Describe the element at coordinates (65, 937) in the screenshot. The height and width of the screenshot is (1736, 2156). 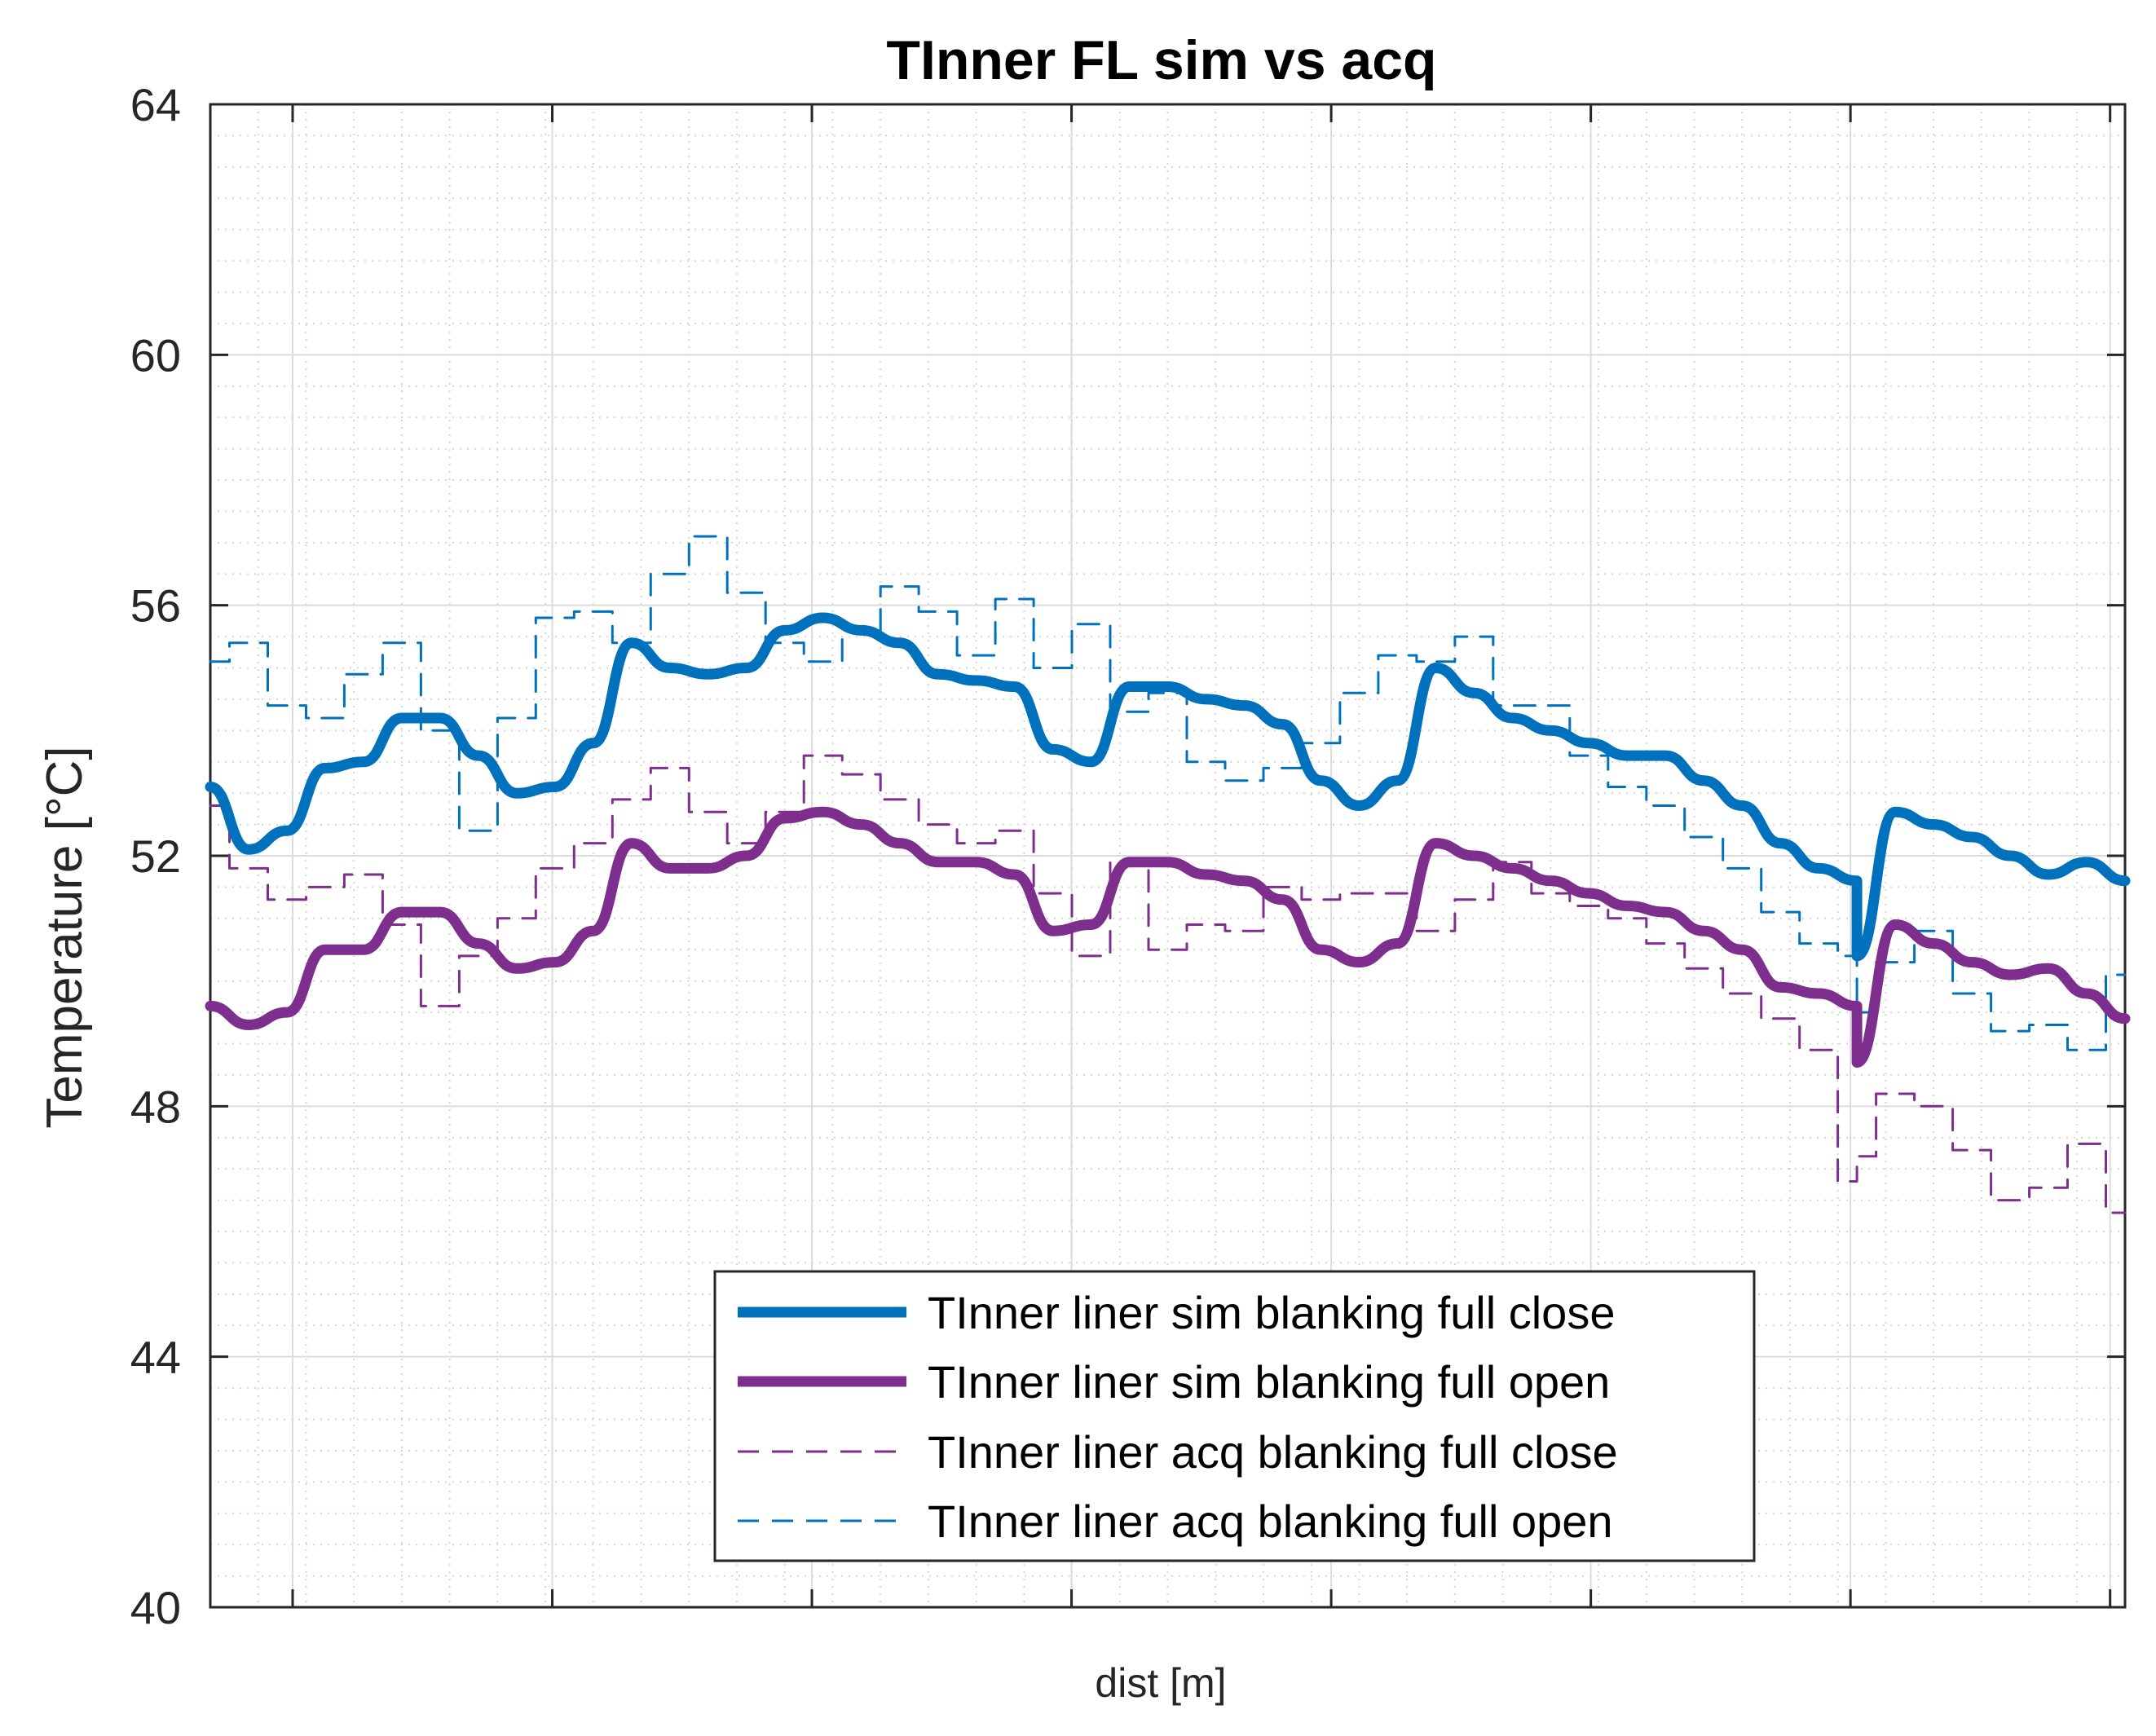
I see `y-axis-label: Temperature [°C]` at that location.